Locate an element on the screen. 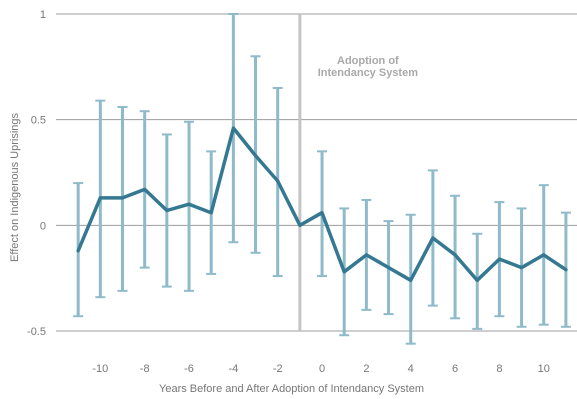 This screenshot has height=399, width=577. x-tick-label: 8 is located at coordinates (499, 369).